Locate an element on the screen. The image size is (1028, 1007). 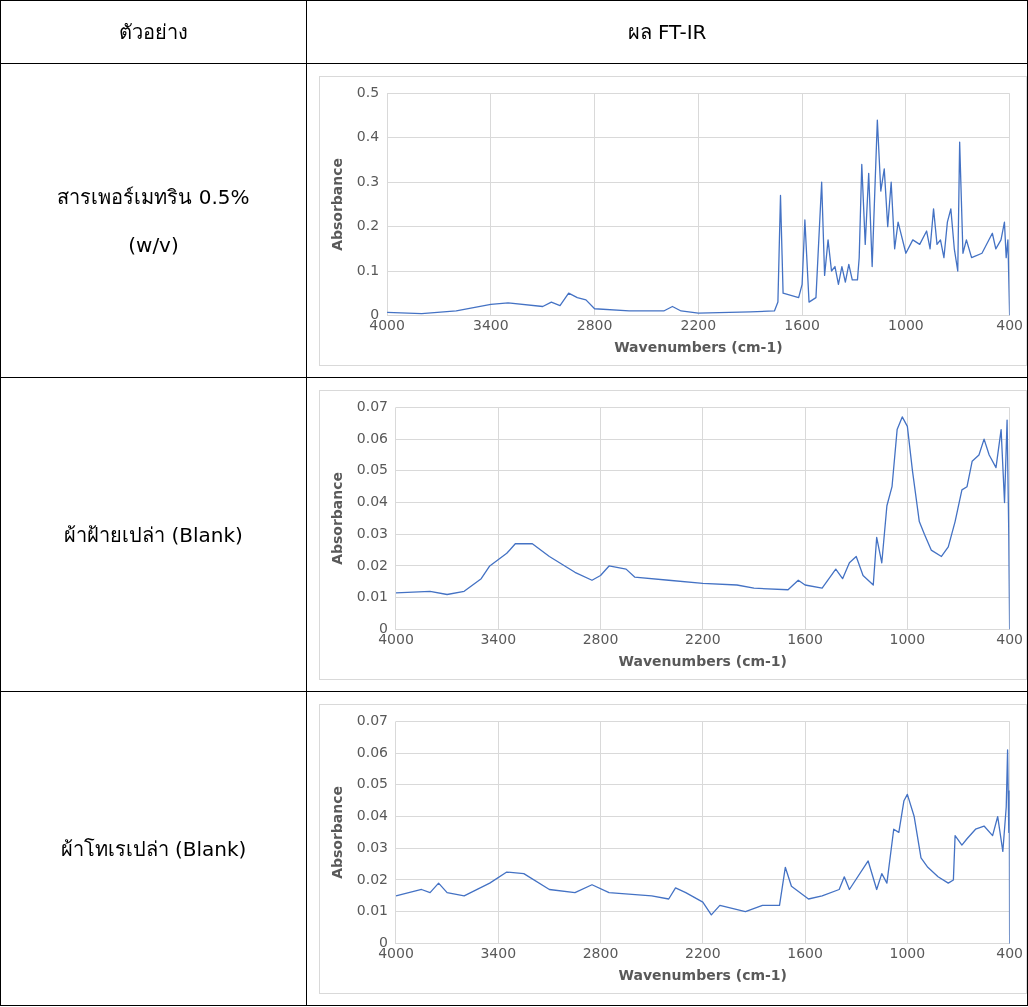
y-tick-label: 0.1 is located at coordinates (368, 269).